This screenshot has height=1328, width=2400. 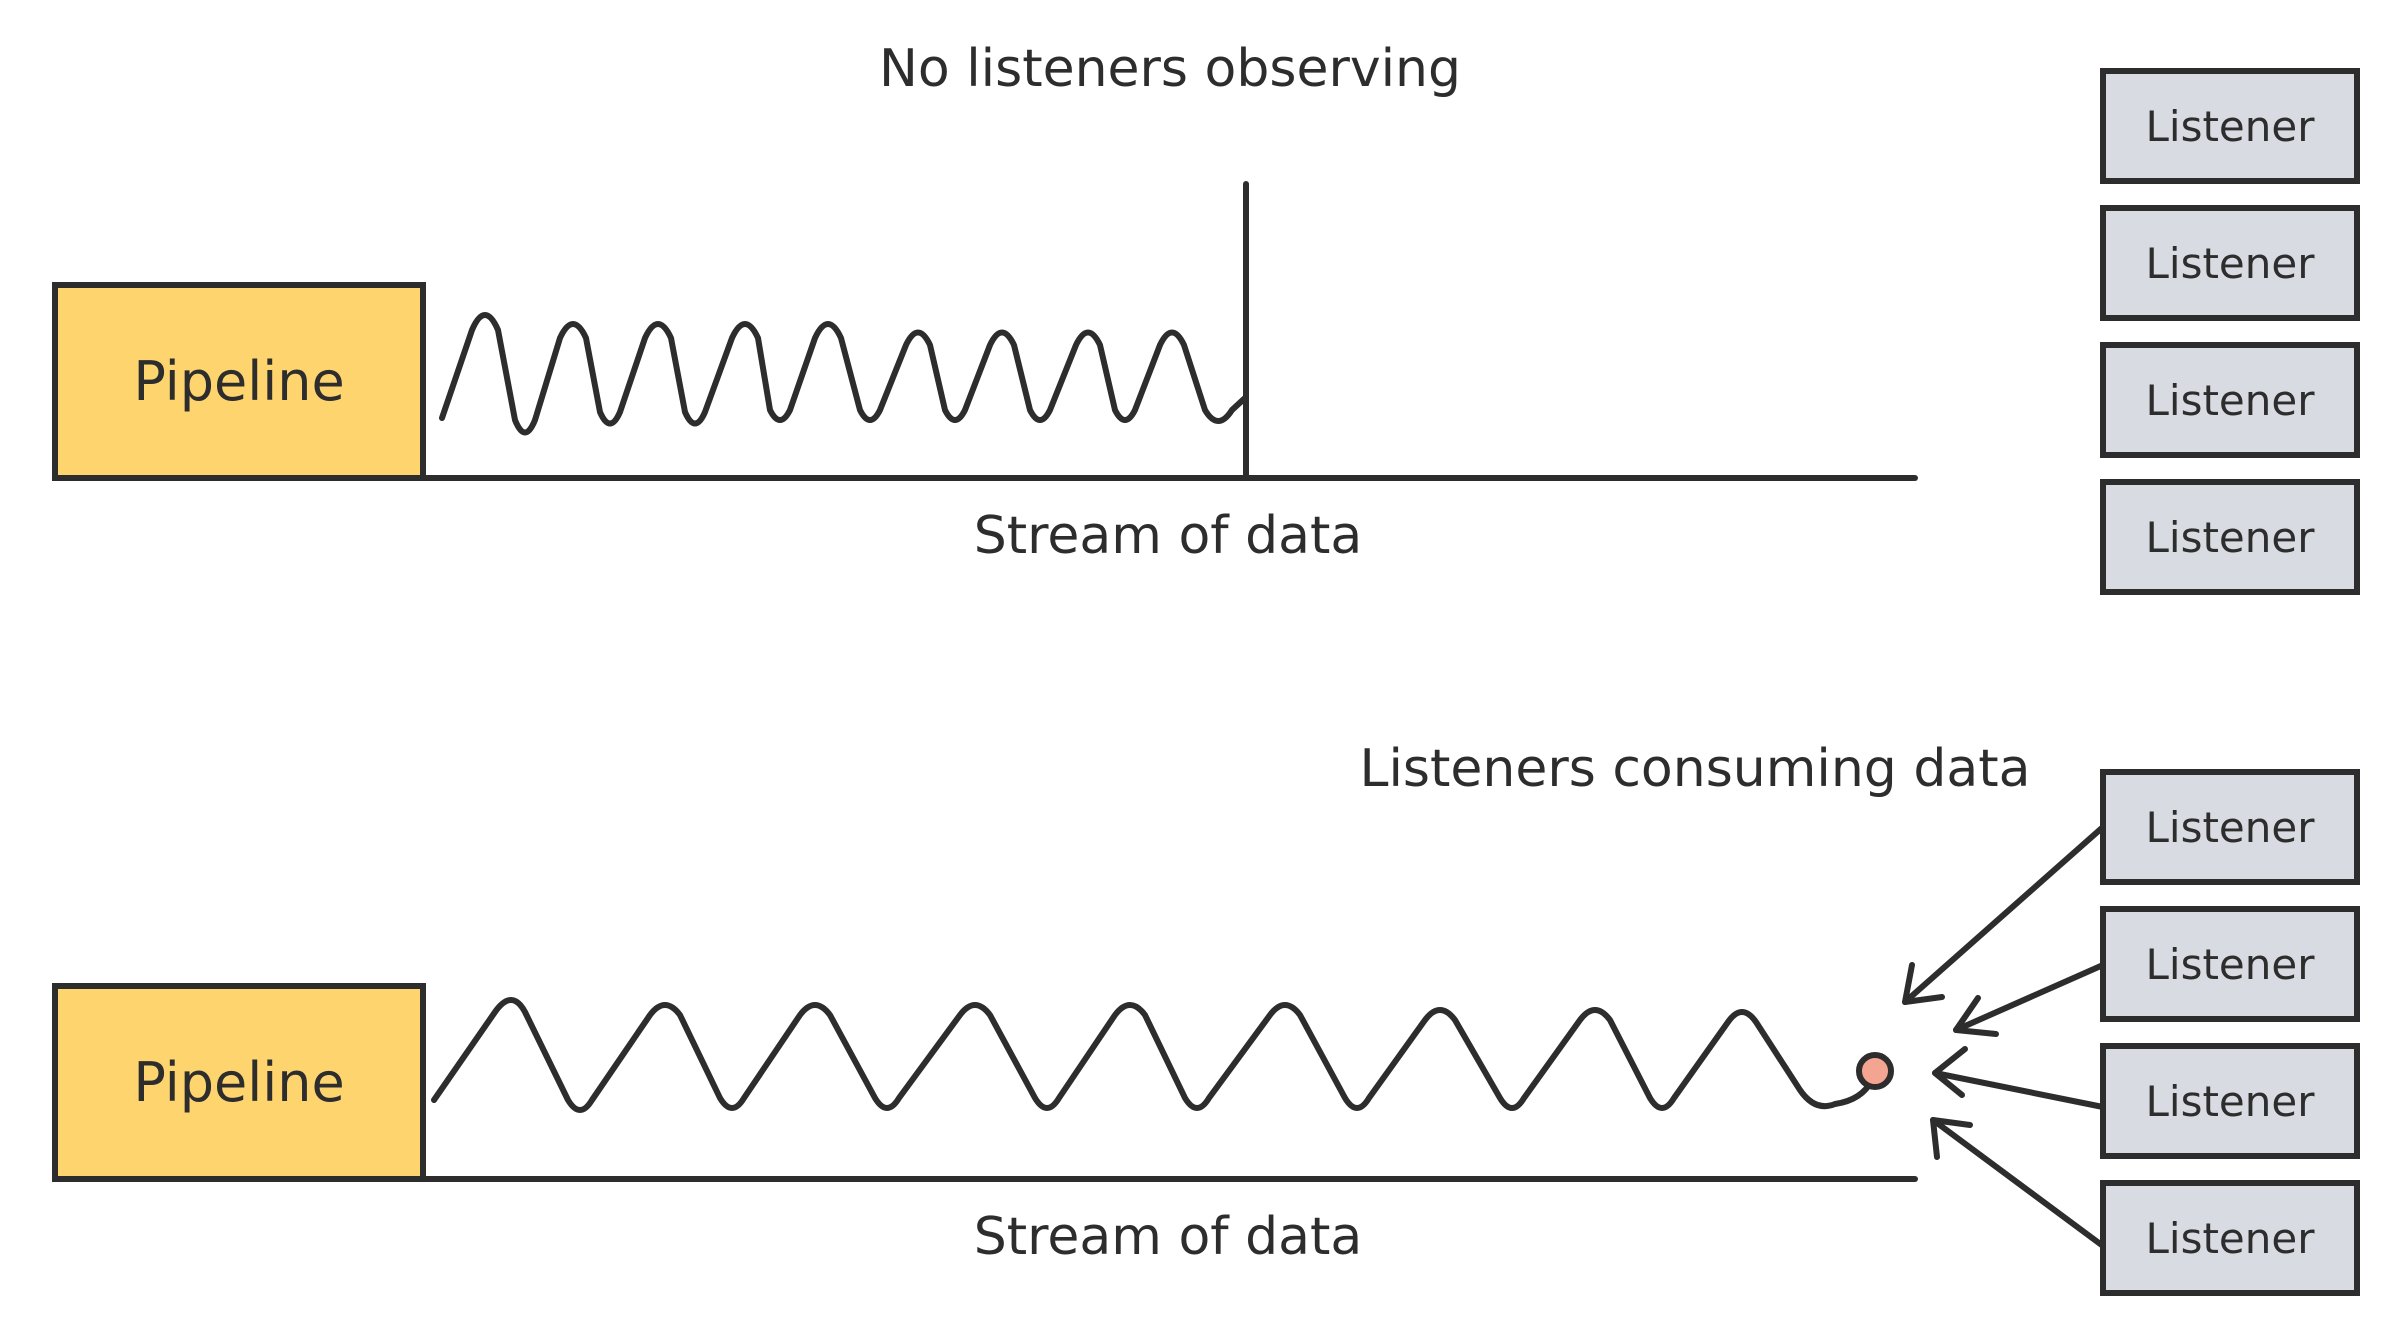 I want to click on bottom-listener-4: Listener, so click(x=2230, y=1238).